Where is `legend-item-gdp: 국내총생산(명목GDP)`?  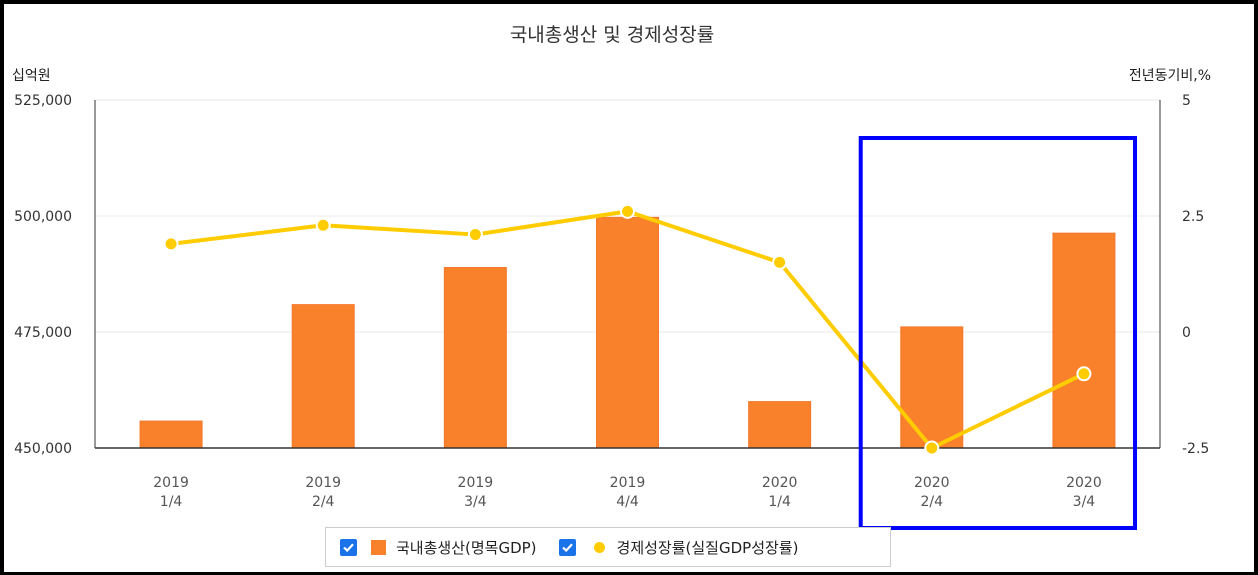 legend-item-gdp: 국내총생산(명목GDP) is located at coordinates (438, 547).